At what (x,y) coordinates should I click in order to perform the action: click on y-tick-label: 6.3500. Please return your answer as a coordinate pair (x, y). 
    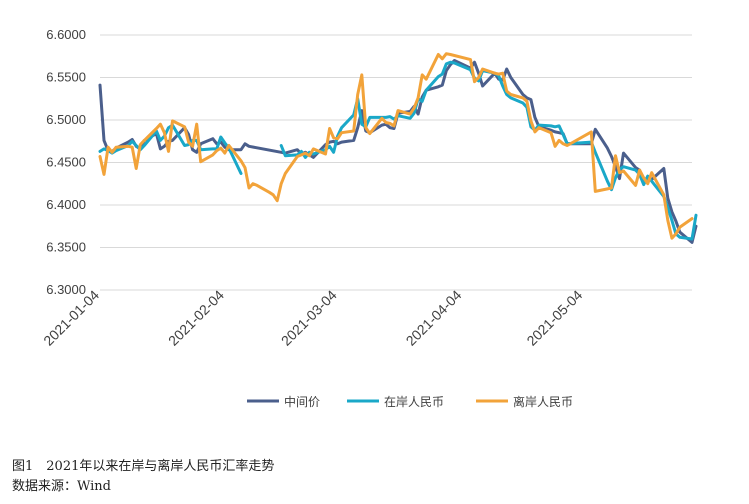
    Looking at the image, I should click on (66, 247).